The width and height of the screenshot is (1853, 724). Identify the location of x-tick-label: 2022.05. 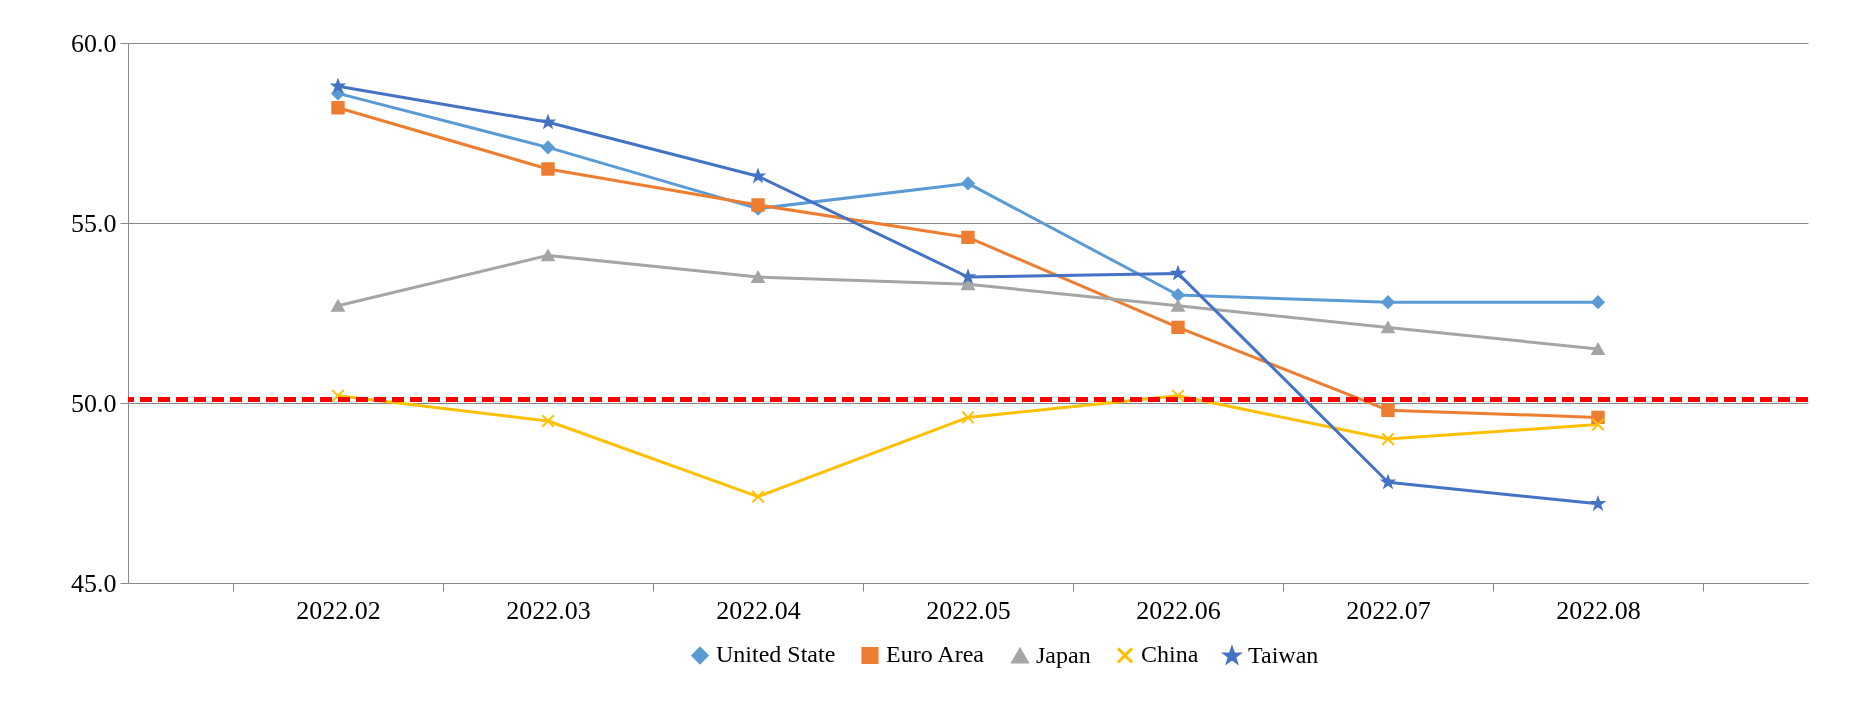
(968, 610).